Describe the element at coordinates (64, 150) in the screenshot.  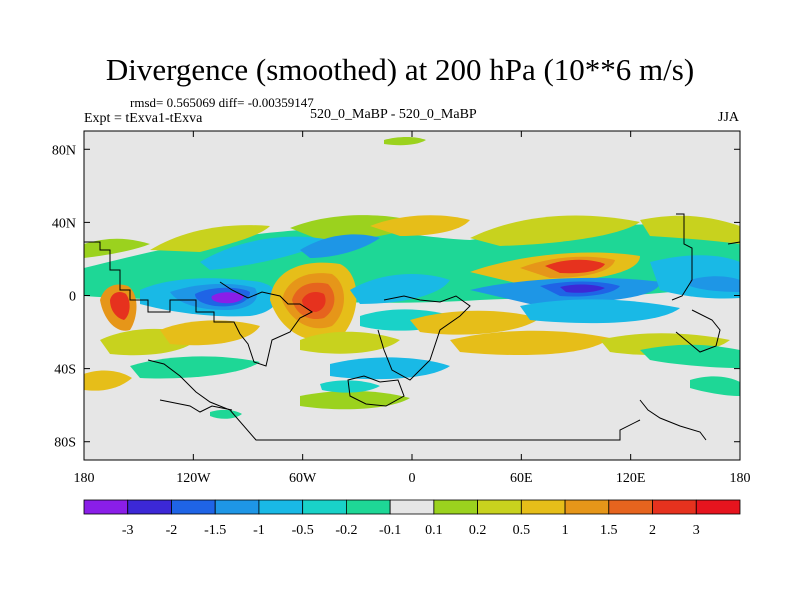
I see `y-tick-label: 80N` at that location.